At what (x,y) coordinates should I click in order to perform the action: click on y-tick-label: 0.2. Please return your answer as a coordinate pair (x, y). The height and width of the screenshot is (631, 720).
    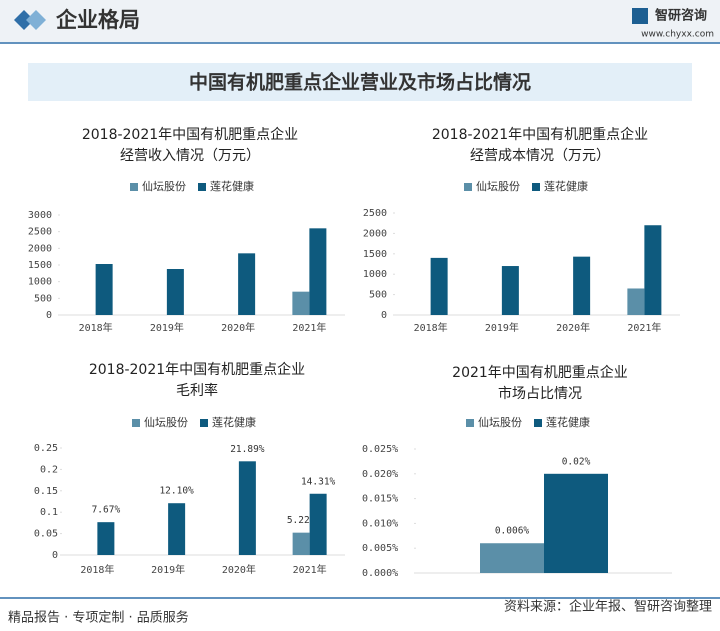
    Looking at the image, I should click on (49, 469).